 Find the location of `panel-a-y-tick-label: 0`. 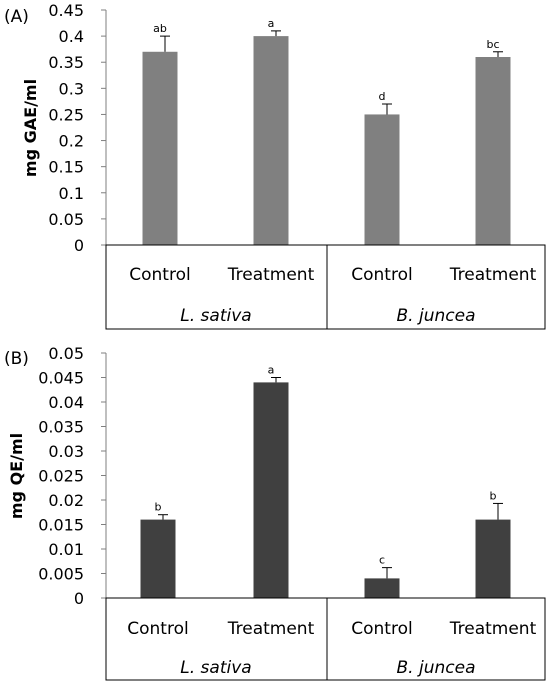

panel-a-y-tick-label: 0 is located at coordinates (79, 245).